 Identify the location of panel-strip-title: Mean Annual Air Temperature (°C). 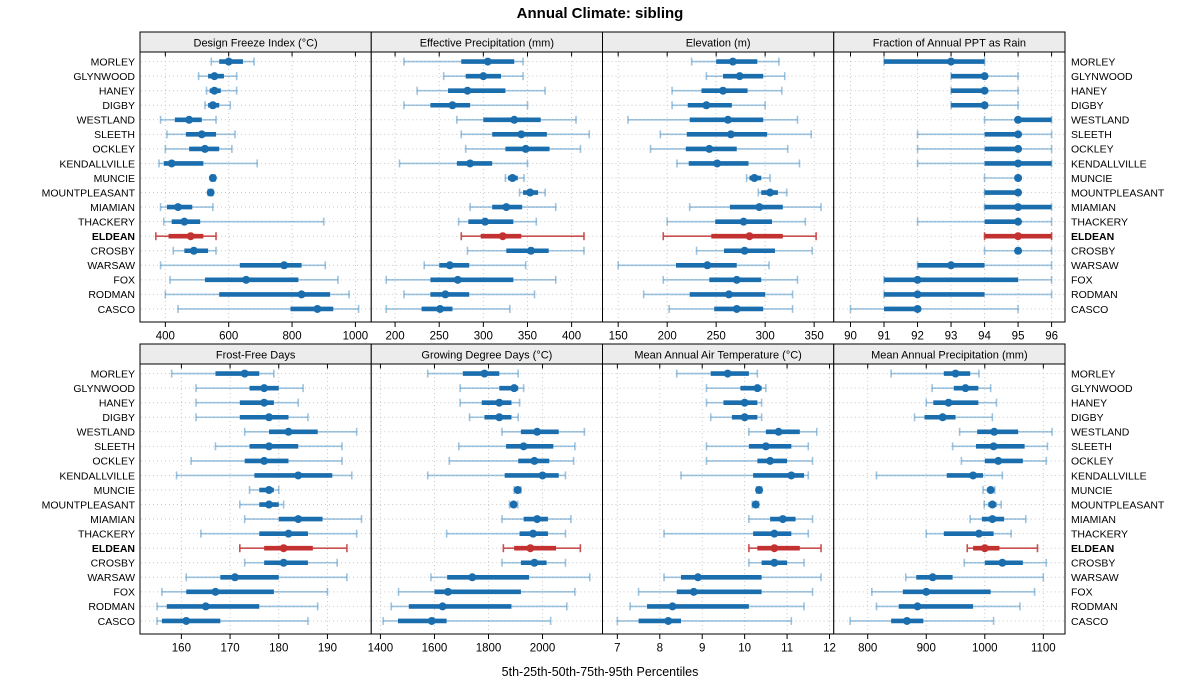
(717, 356).